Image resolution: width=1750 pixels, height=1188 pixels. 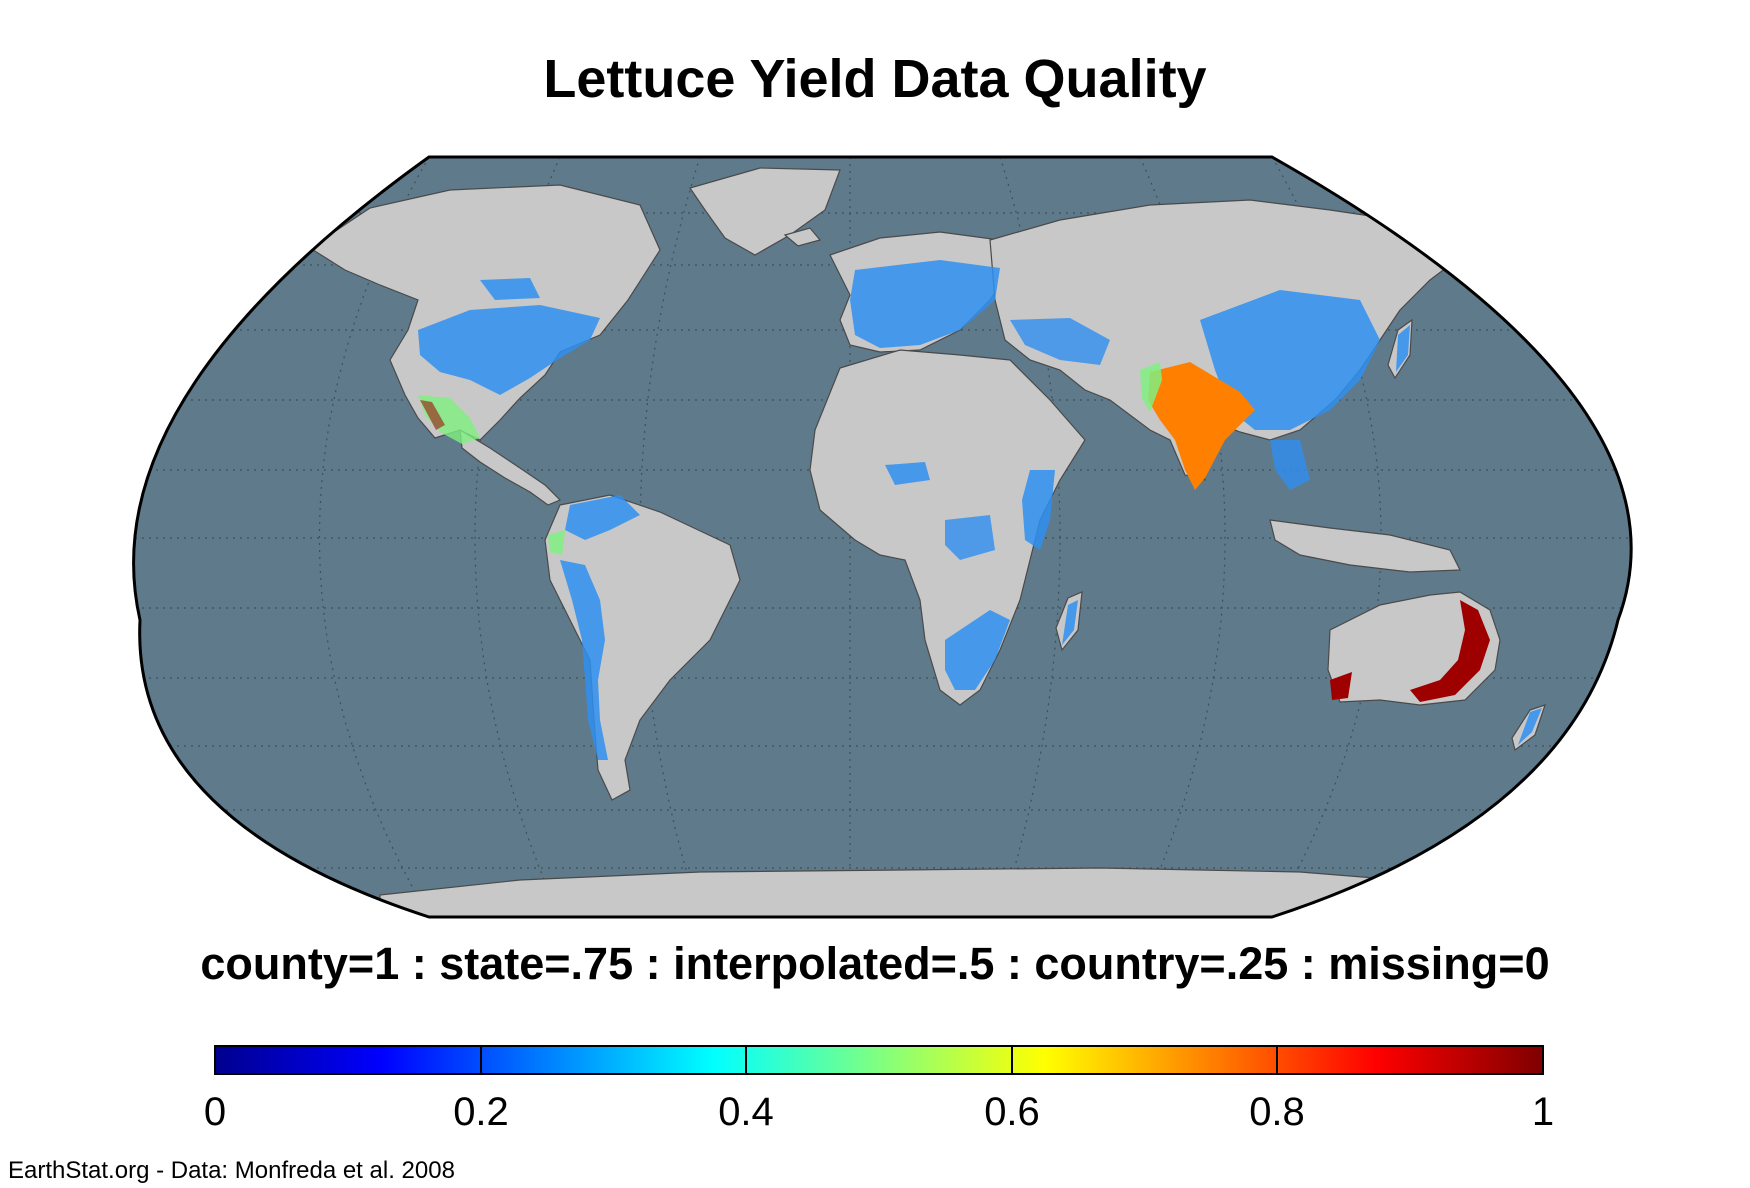 What do you see at coordinates (1070, 622) in the screenshot?
I see `overlay-madagascar` at bounding box center [1070, 622].